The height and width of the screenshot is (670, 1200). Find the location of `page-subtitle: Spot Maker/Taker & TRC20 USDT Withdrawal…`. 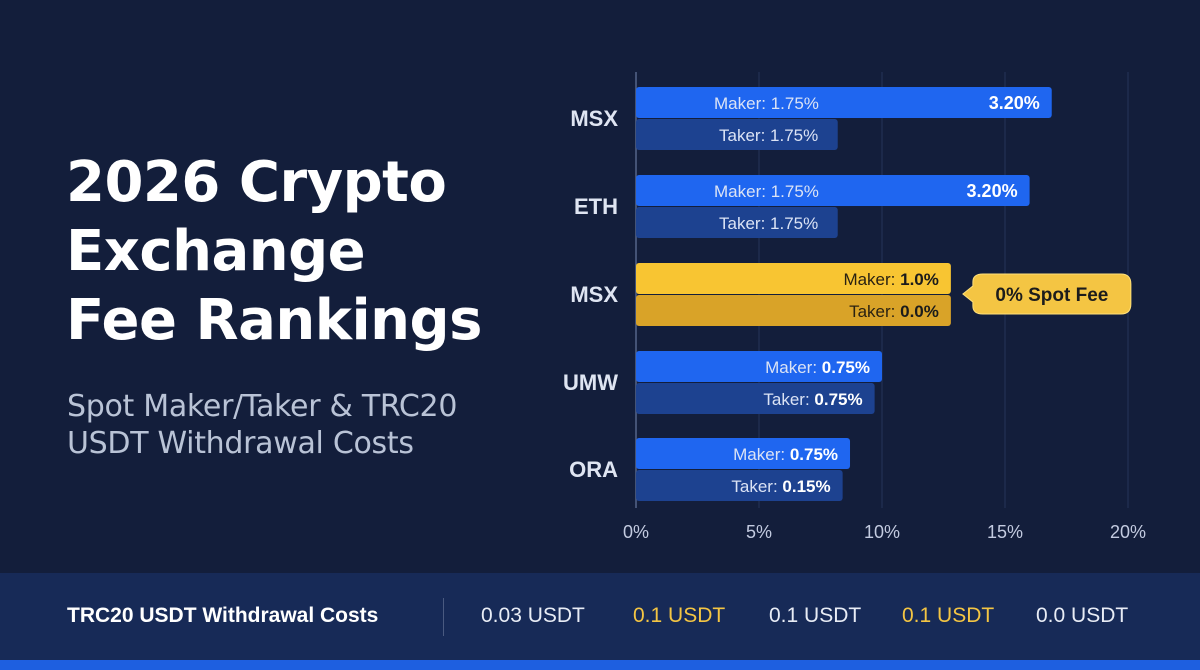

page-subtitle: Spot Maker/Taker & TRC20 USDT Withdrawal… is located at coordinates (302, 425).